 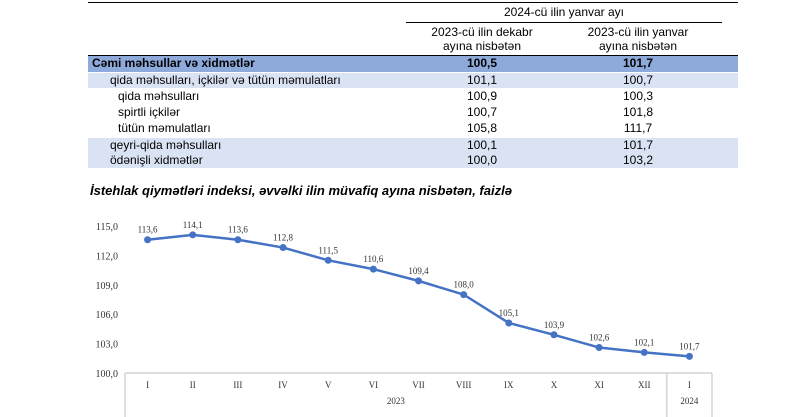 I want to click on y-tick-label: 106,0, so click(x=107, y=315).